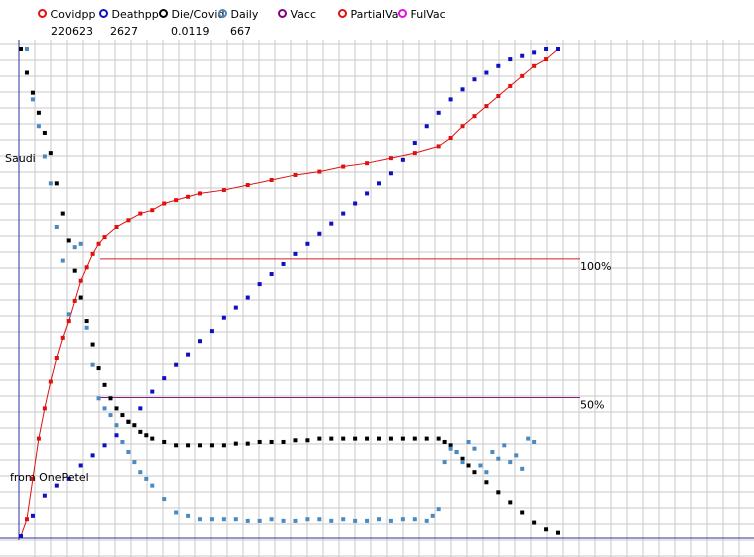  Describe the element at coordinates (297, 14) in the screenshot. I see `legend-vacc: Vacc` at that location.